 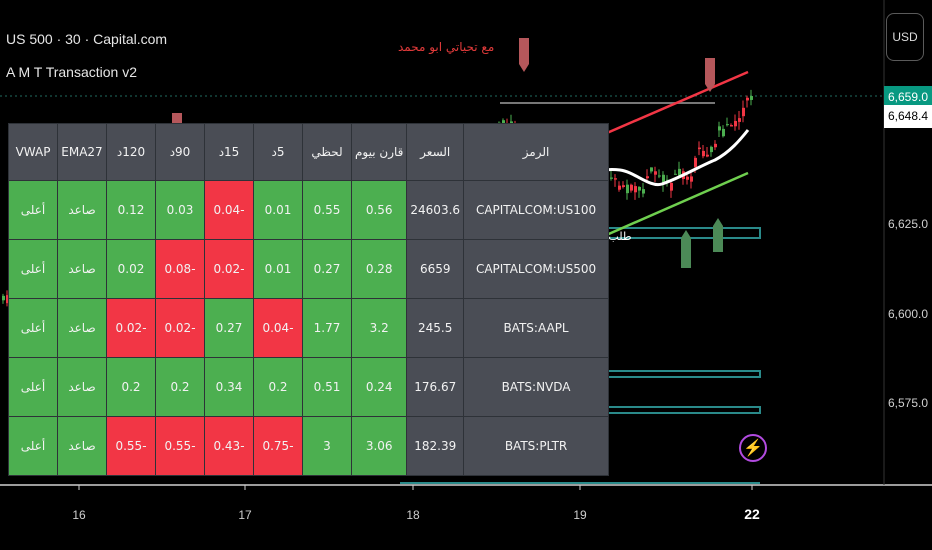 I want to click on metric-cell: 0.56, so click(x=379, y=210).